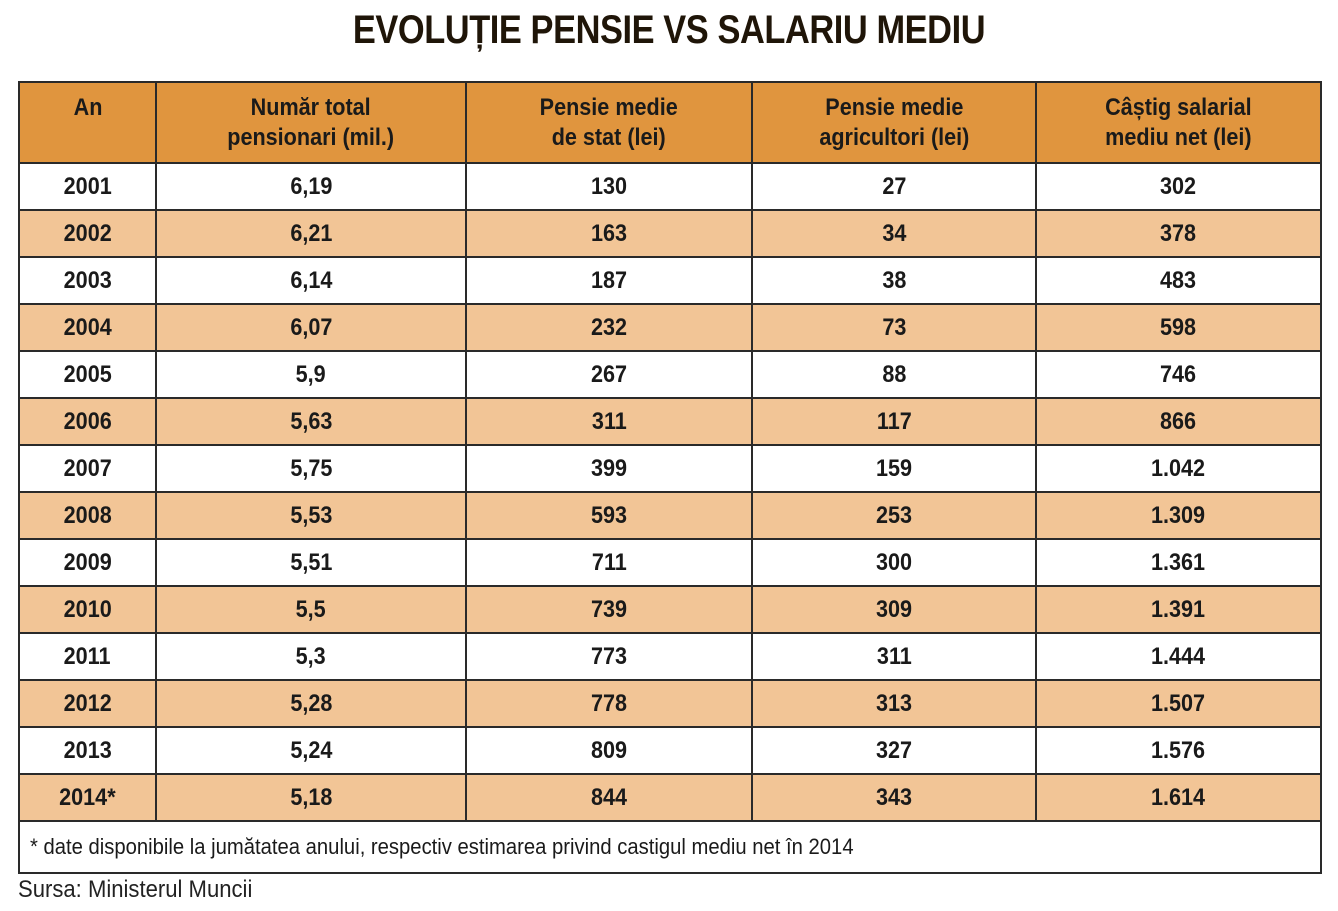  What do you see at coordinates (311, 656) in the screenshot?
I see `cell-pensioners: 5,3` at bounding box center [311, 656].